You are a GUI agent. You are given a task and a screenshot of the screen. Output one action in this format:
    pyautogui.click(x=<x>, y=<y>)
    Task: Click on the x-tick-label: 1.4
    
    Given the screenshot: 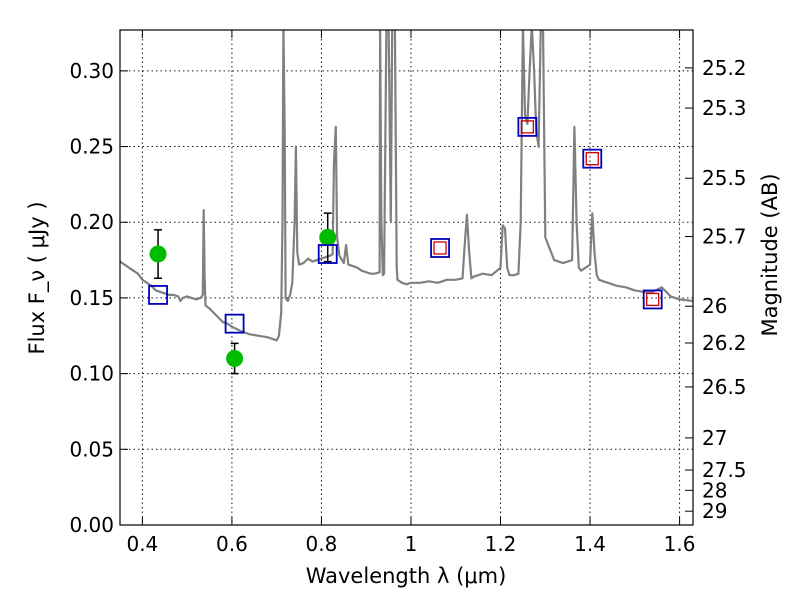 What is the action you would take?
    pyautogui.click(x=590, y=544)
    